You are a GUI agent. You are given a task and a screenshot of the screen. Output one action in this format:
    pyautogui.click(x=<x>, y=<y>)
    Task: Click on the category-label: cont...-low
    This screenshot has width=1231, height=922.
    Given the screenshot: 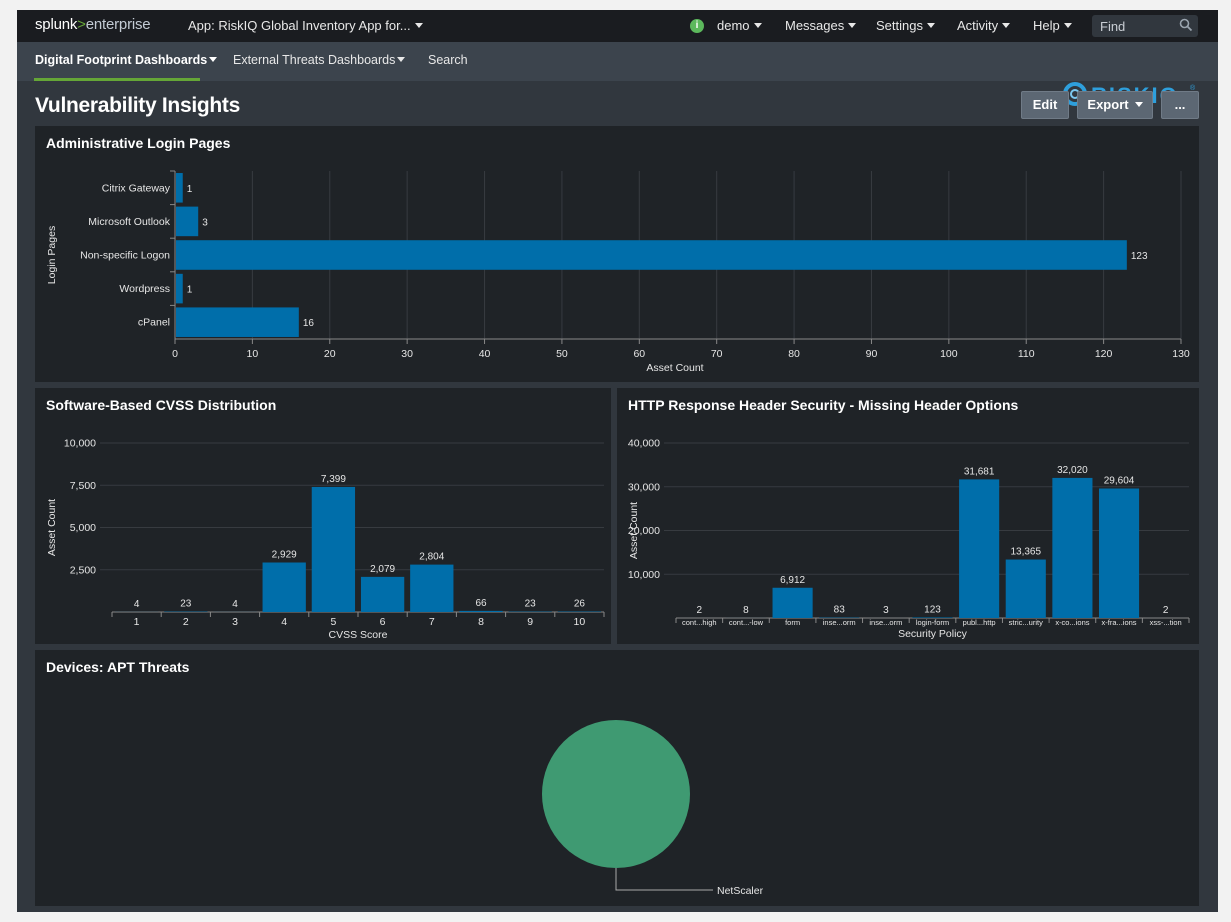 What is the action you would take?
    pyautogui.click(x=746, y=622)
    